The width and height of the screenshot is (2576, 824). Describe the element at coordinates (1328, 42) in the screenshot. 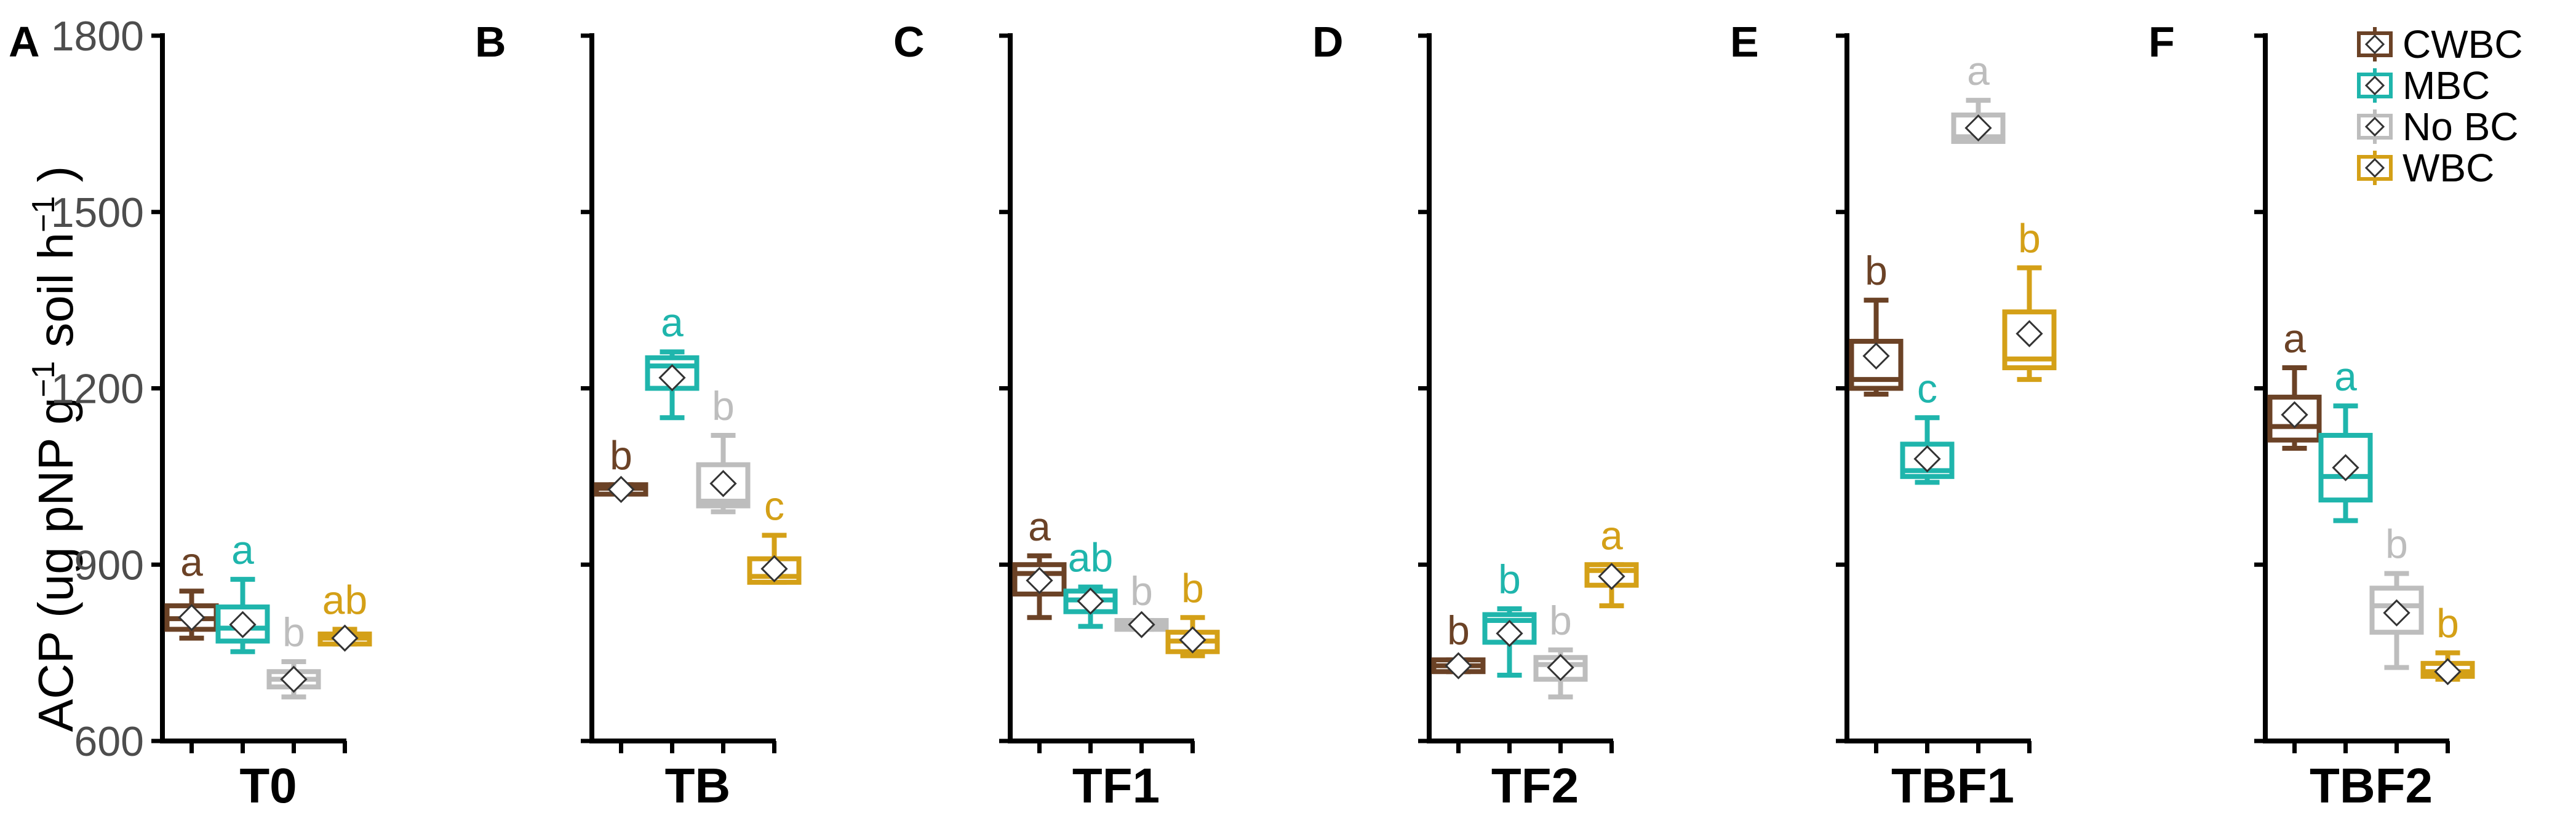

I see `panel-label: D` at that location.